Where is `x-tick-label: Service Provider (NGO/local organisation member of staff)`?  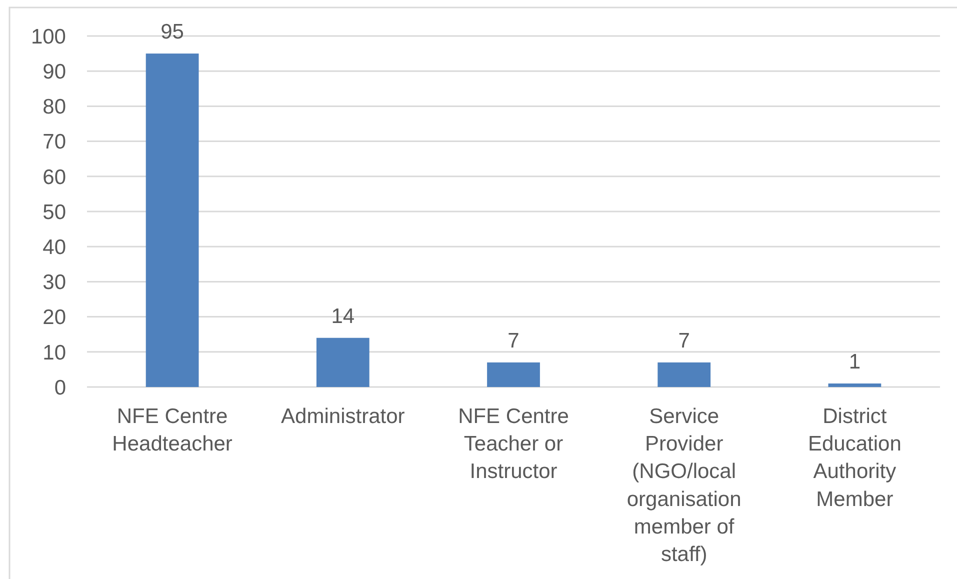
x-tick-label: Service Provider (NGO/local organisation member of staff) is located at coordinates (684, 485).